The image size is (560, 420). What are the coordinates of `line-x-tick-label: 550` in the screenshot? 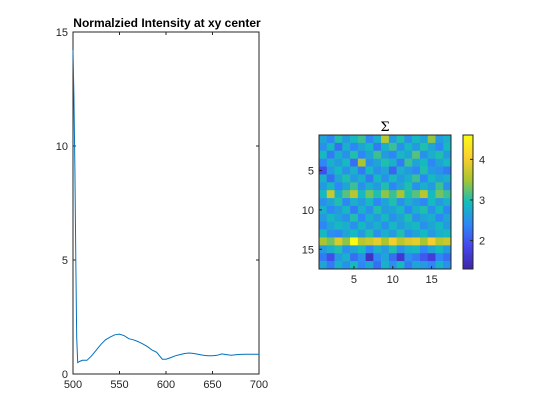 It's located at (119, 385).